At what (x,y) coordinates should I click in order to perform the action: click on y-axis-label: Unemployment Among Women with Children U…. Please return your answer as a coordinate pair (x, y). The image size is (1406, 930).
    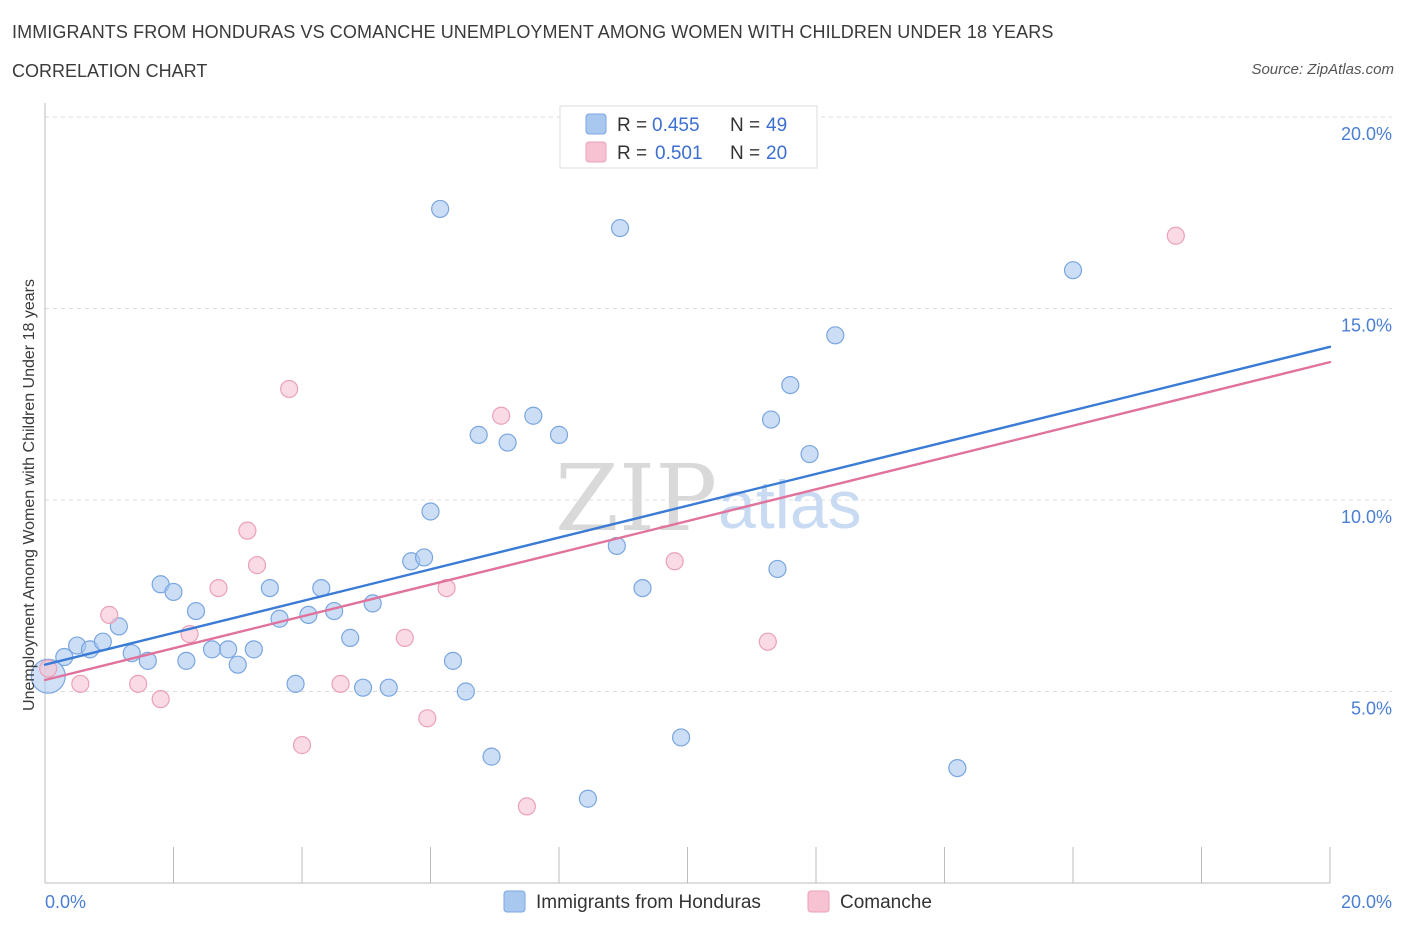
    Looking at the image, I should click on (29, 495).